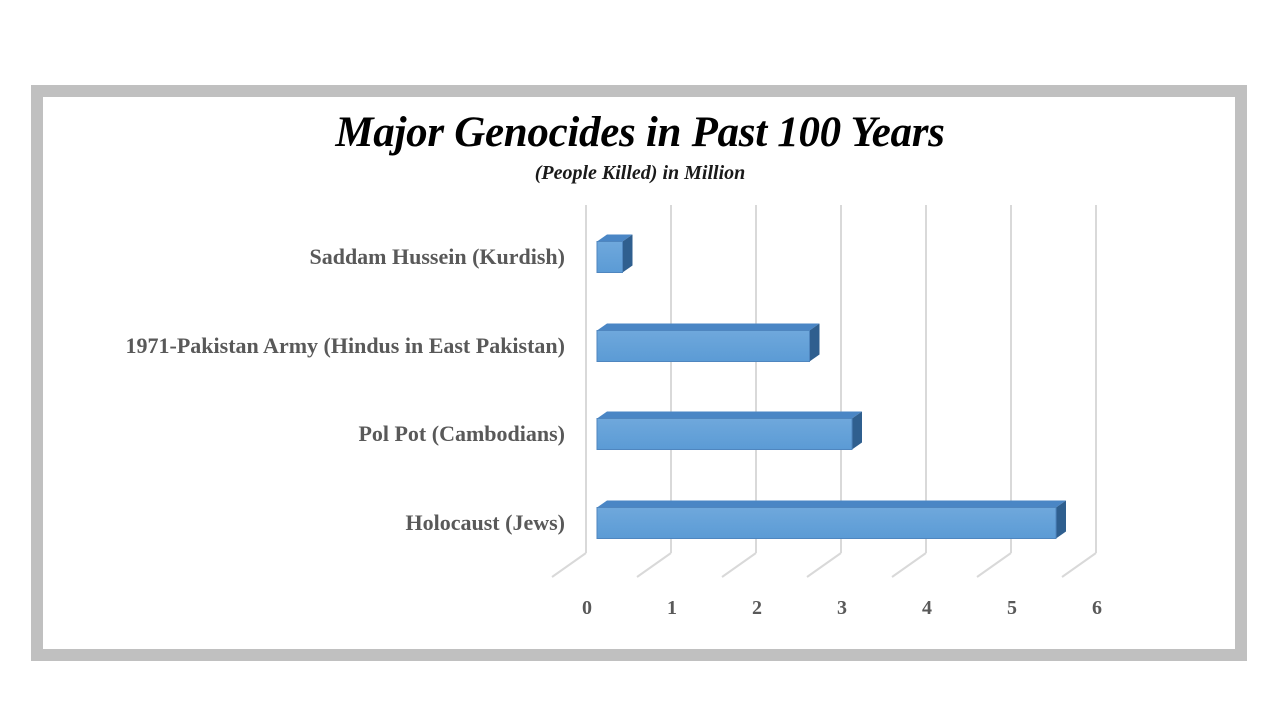  What do you see at coordinates (1012, 608) in the screenshot?
I see `x-tick-label: 5` at bounding box center [1012, 608].